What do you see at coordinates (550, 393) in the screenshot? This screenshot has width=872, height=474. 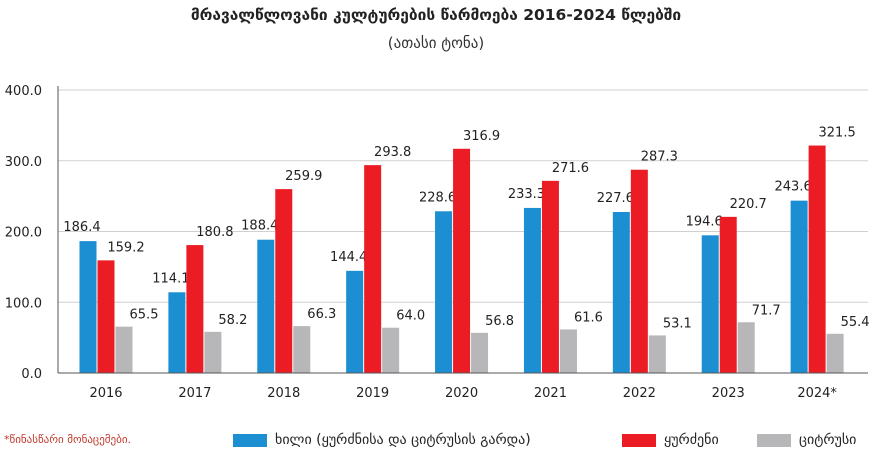 I see `x-tick-label: 2021` at bounding box center [550, 393].